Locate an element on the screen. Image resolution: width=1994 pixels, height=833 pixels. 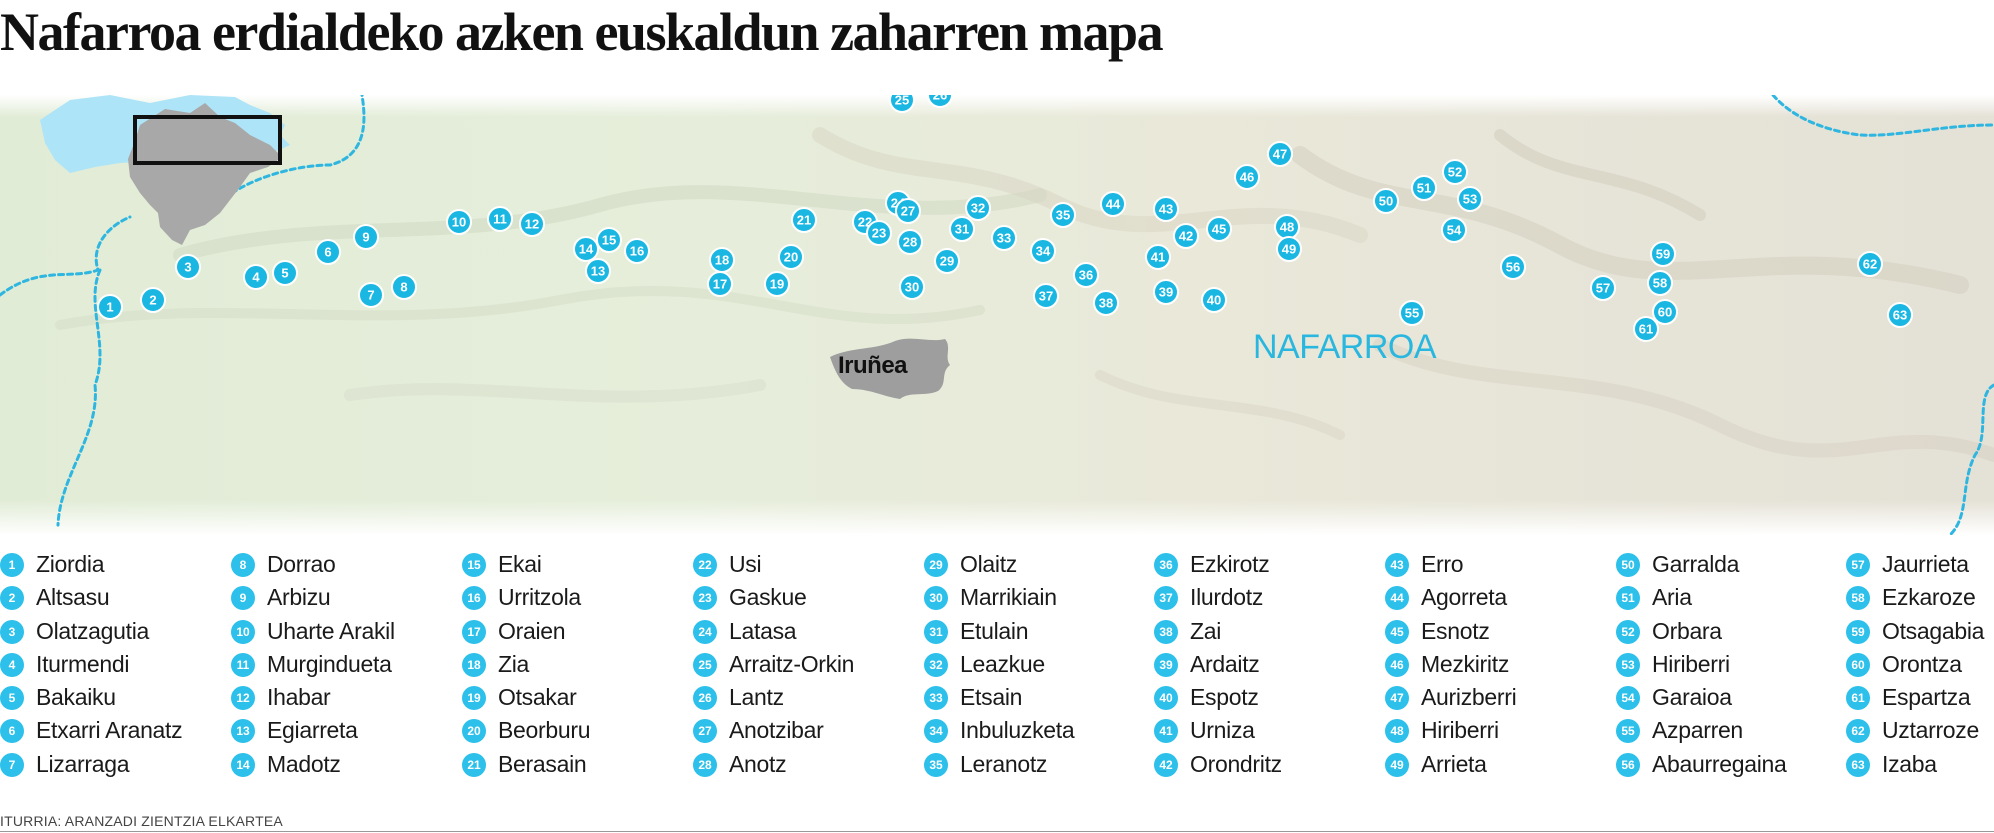
legend-item: 24 Latasa is located at coordinates (808, 631).